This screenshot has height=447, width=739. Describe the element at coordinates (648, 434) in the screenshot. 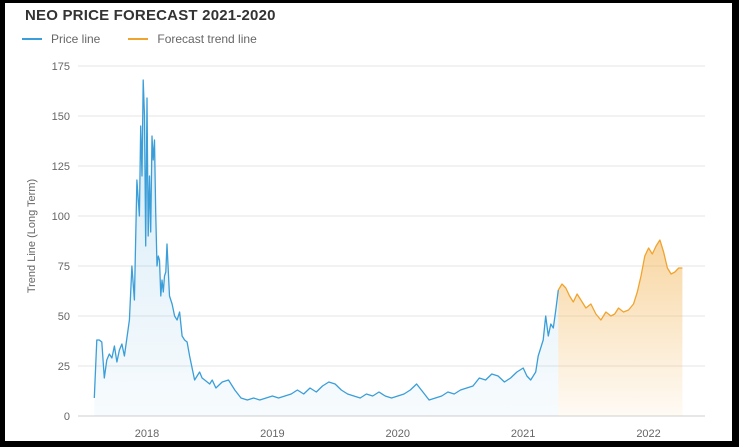

I see `x-tick-label: 2022` at that location.